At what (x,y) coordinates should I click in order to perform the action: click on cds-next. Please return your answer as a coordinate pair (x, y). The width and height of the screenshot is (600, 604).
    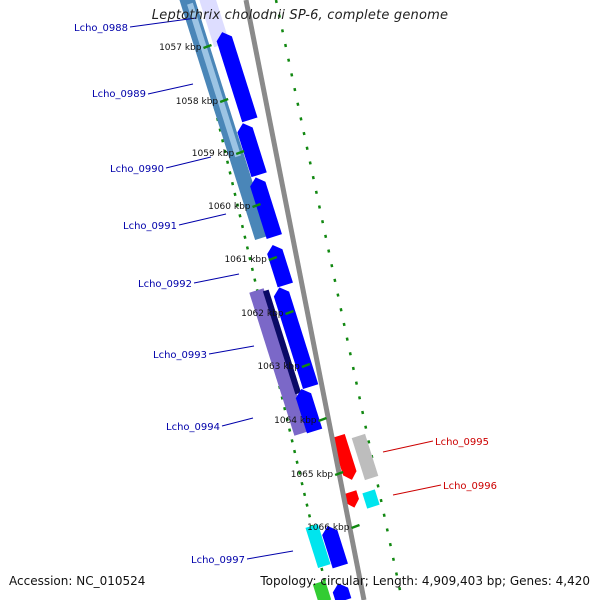
    Looking at the image, I should click on (342, 593).